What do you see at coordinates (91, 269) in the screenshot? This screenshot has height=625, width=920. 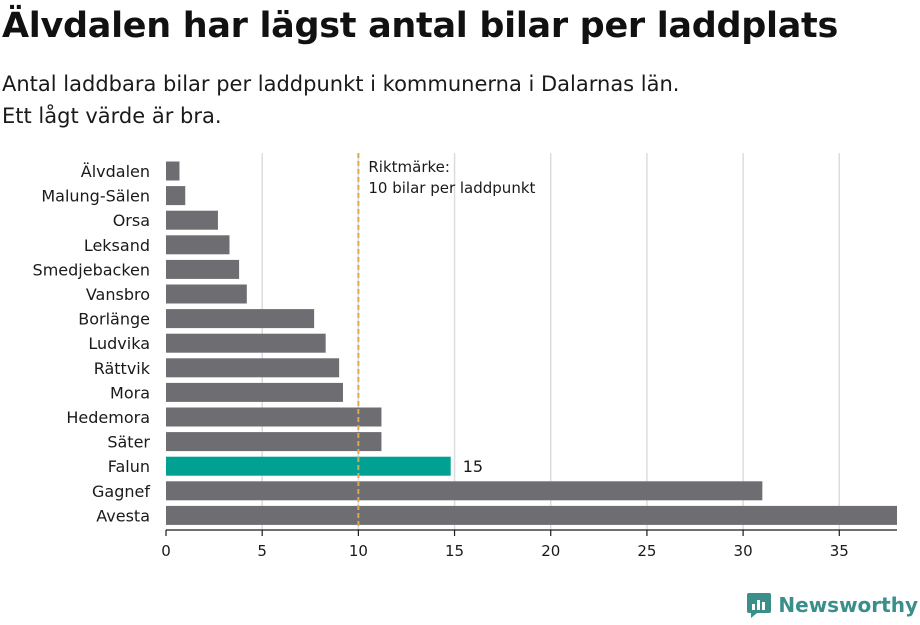 I see `category-label: Smedjebacken` at bounding box center [91, 269].